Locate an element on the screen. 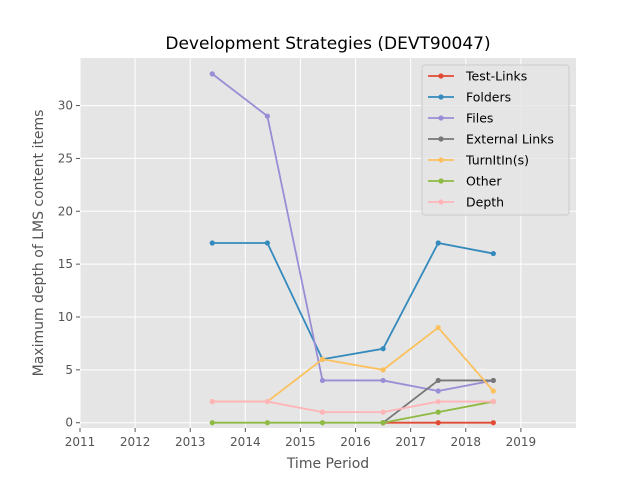 The width and height of the screenshot is (640, 480). series-depth is located at coordinates (352, 406).